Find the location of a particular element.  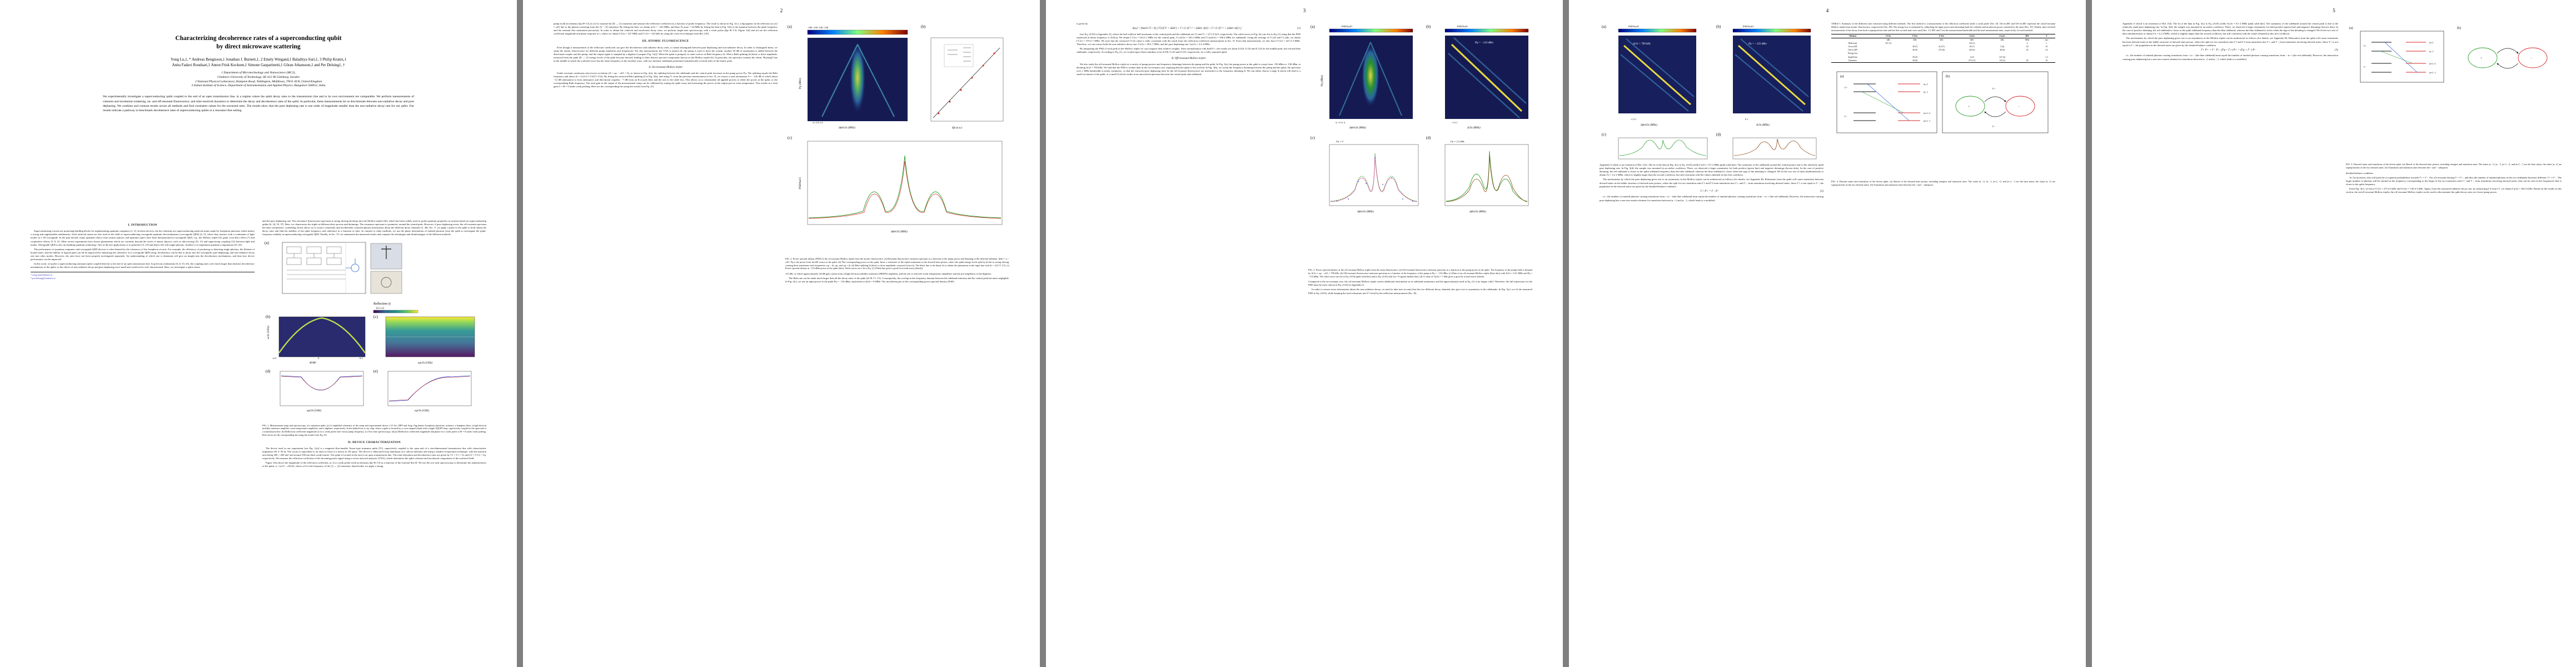

svg-text: |n+1,+⟩ is located at coordinates (1927, 113).